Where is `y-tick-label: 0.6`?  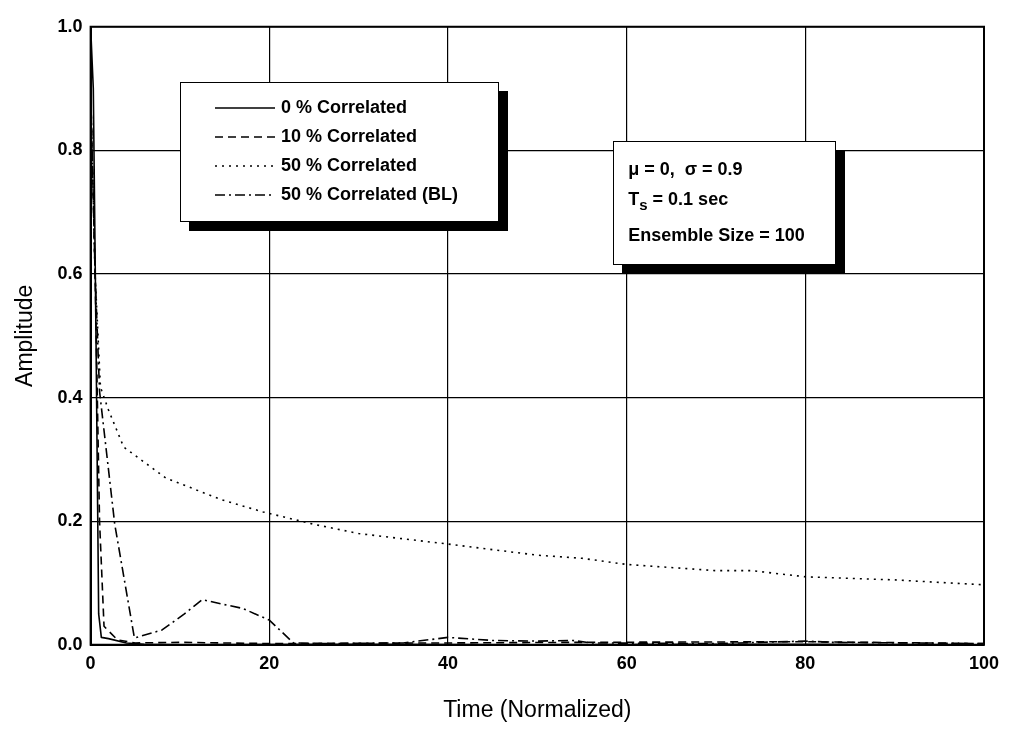
y-tick-label: 0.6 is located at coordinates (70, 272).